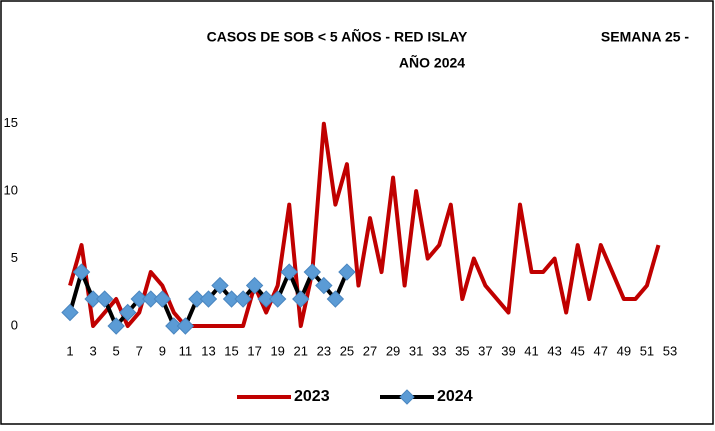 The width and height of the screenshot is (715, 431). Describe the element at coordinates (624, 350) in the screenshot. I see `x-tick-label: 49` at that location.